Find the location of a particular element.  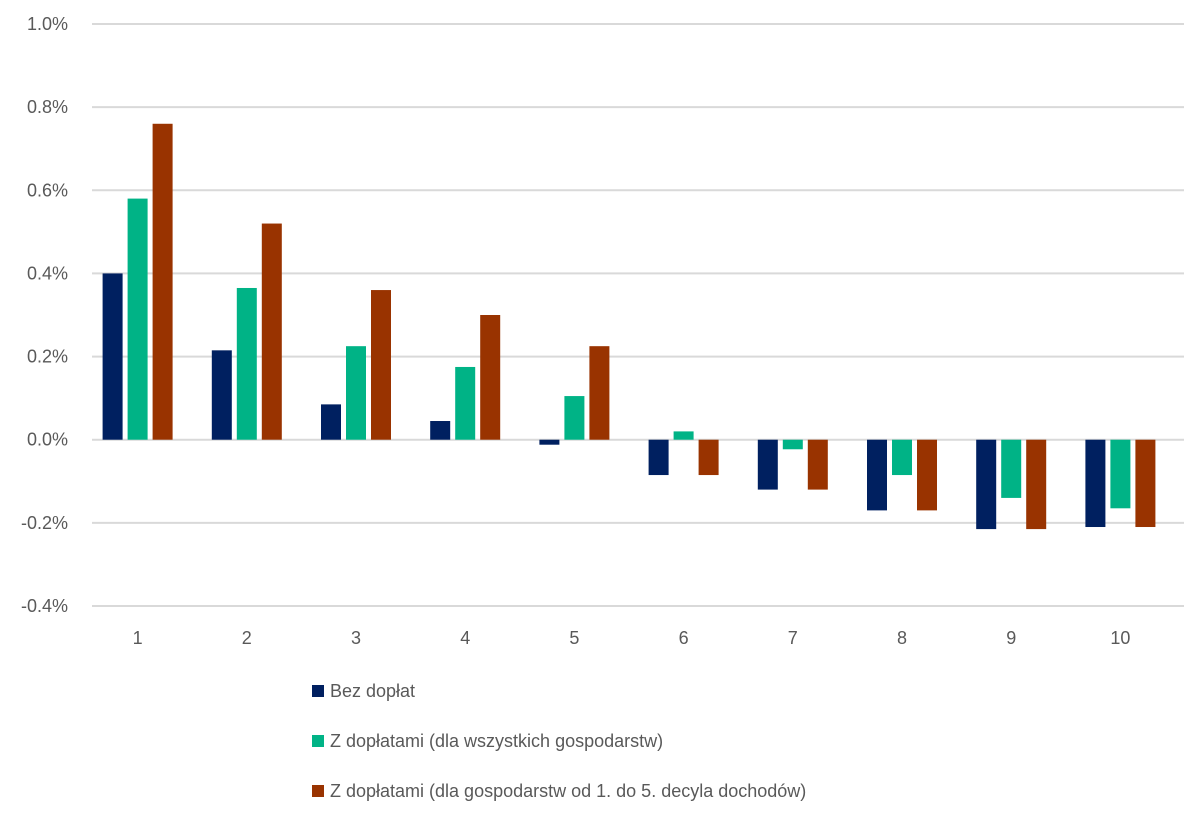

y-tick-label: 1.0% is located at coordinates (47, 24).